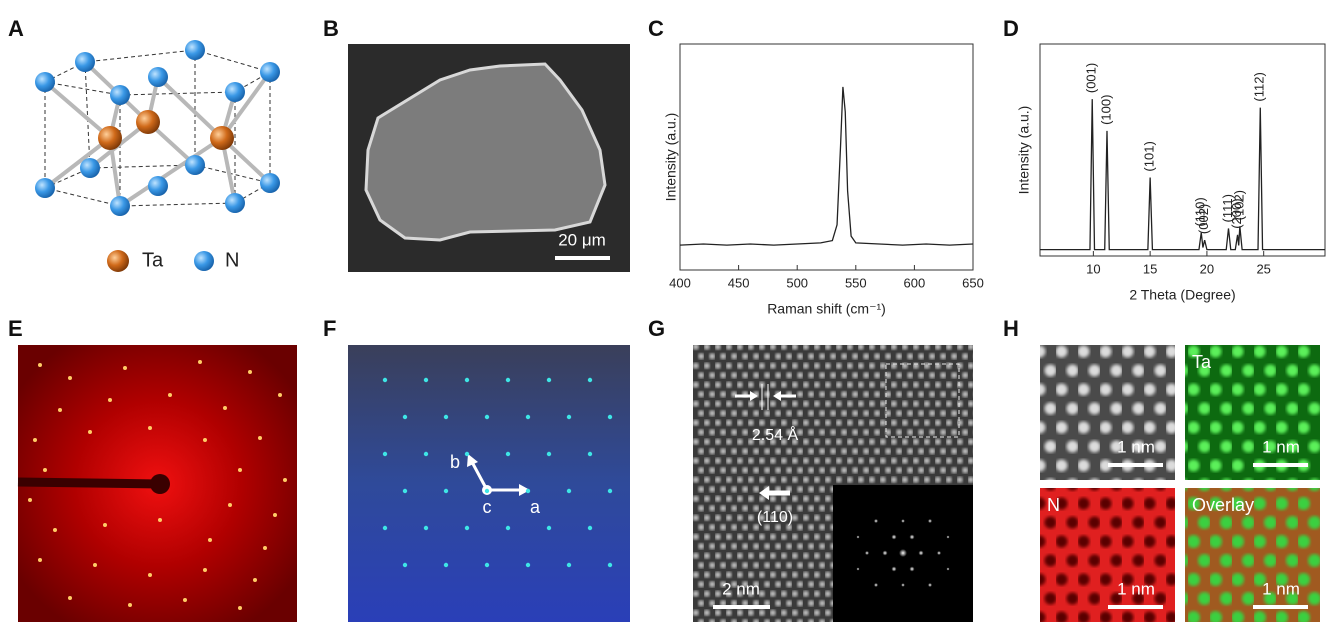 This screenshot has height=634, width=1330. Describe the element at coordinates (232, 260) in the screenshot. I see `legend-label: N` at that location.